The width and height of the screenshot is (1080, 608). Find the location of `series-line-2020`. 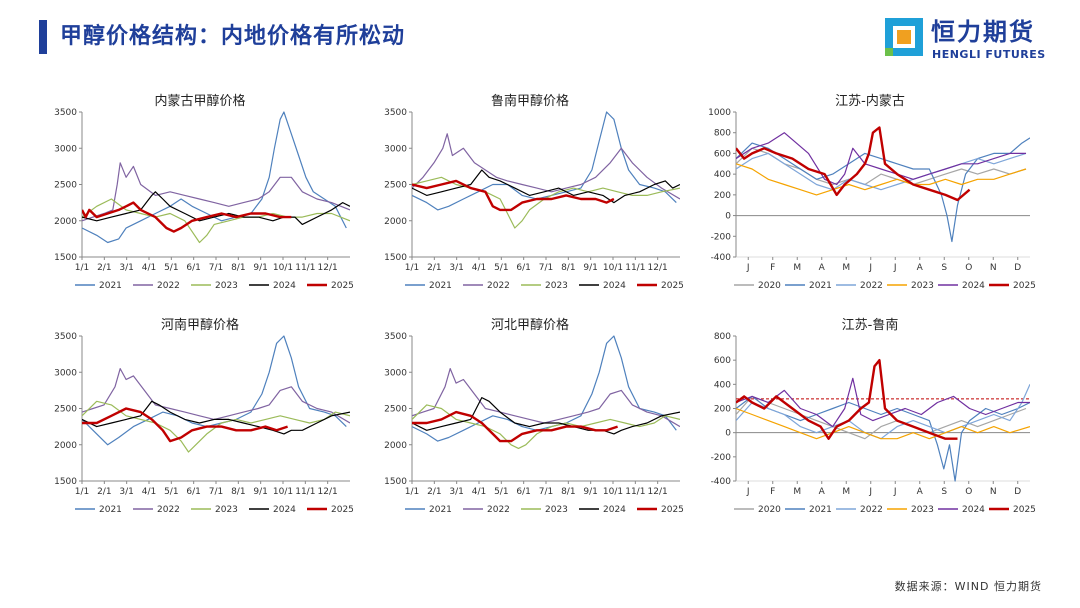

series-line-2020 is located at coordinates (881, 417).